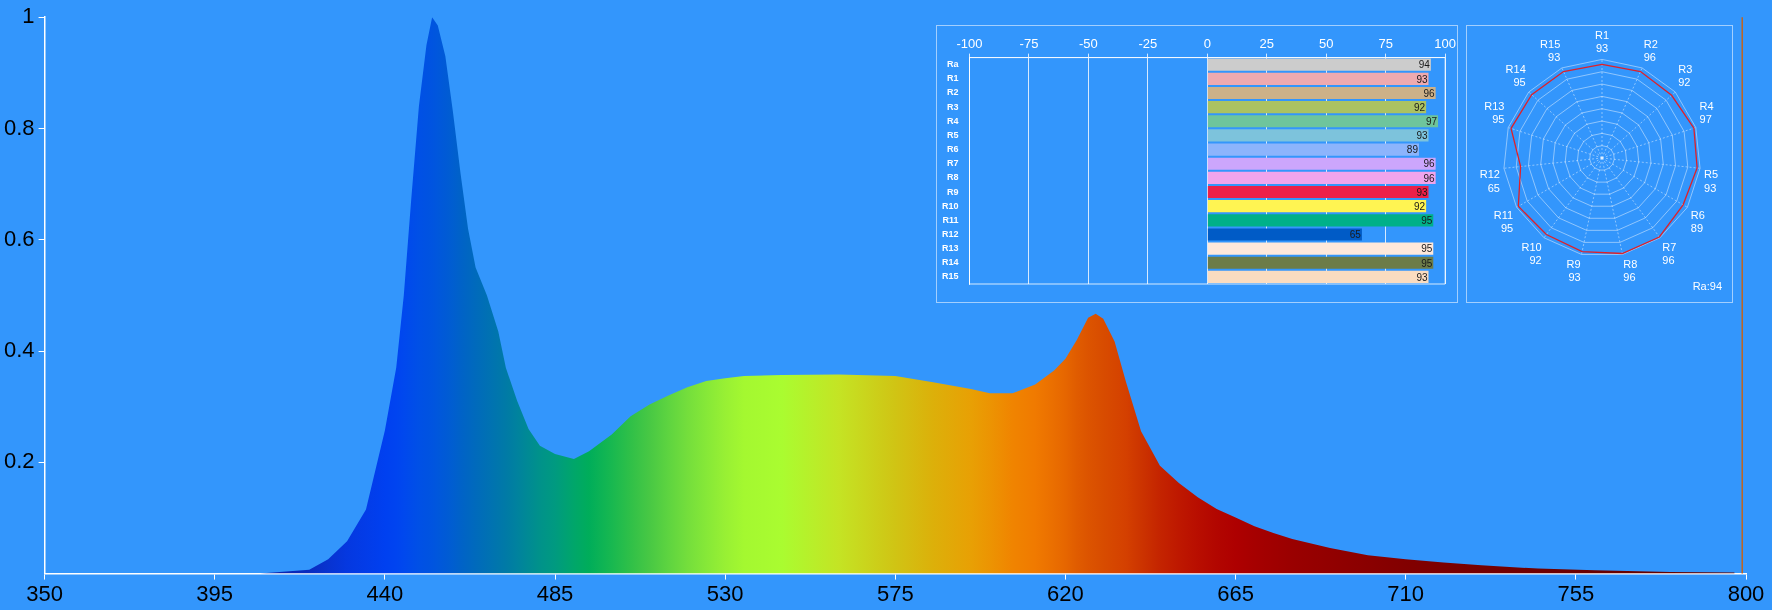 The height and width of the screenshot is (610, 1772). I want to click on data-label: 97, so click(1431, 122).